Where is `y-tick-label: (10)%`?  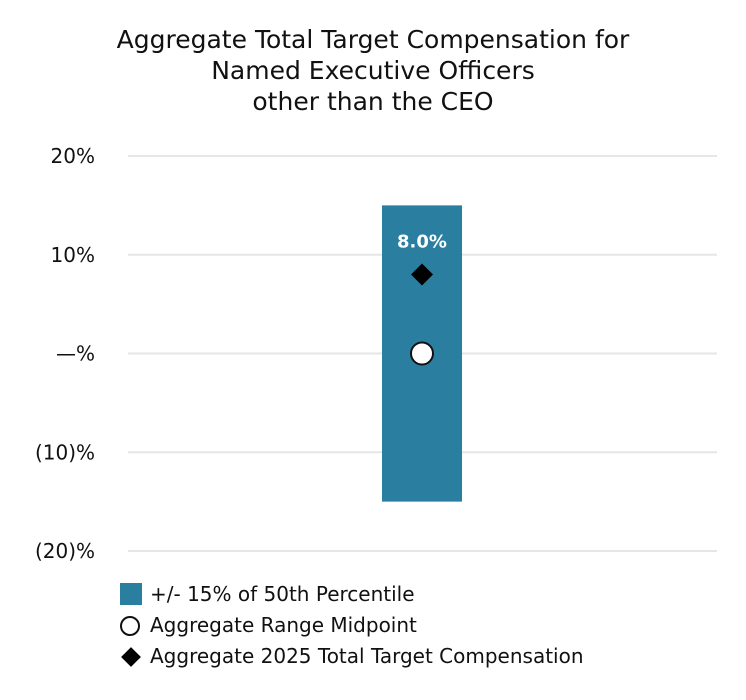 y-tick-label: (10)% is located at coordinates (65, 452).